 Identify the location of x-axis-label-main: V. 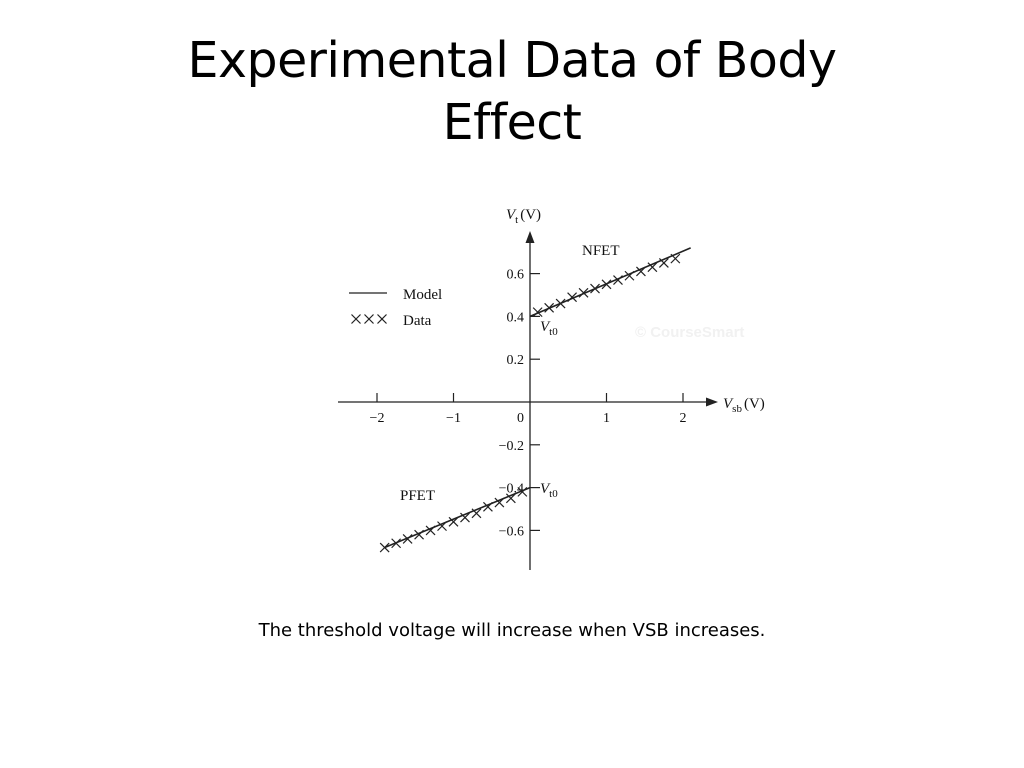
(728, 404).